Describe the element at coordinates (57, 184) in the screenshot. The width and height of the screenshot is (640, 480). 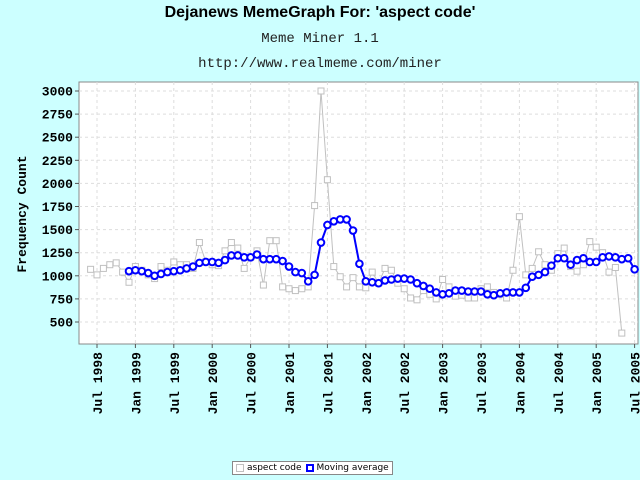
I see `y-tick-label: 2000` at that location.